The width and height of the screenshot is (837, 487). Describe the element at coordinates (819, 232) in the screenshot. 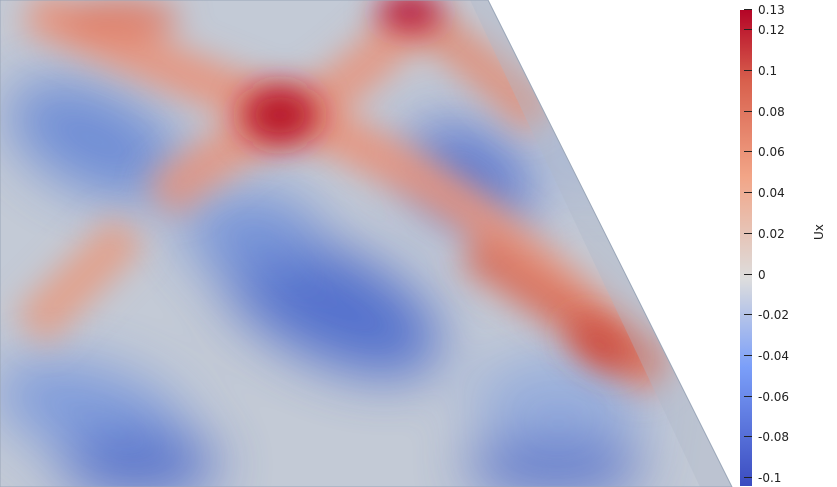

I see `colorbar-title: Ux` at that location.